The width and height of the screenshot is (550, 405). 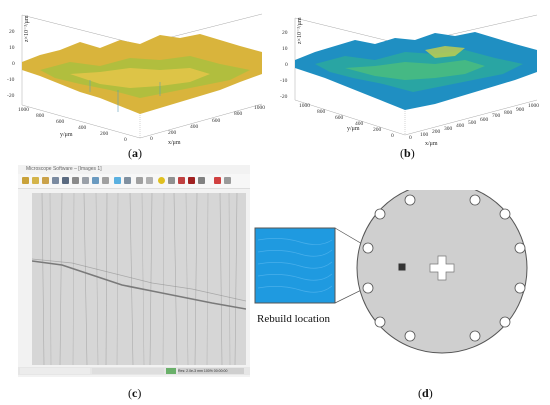 What do you see at coordinates (12, 48) in the screenshot?
I see `z-tick-a-1: 10` at bounding box center [12, 48].